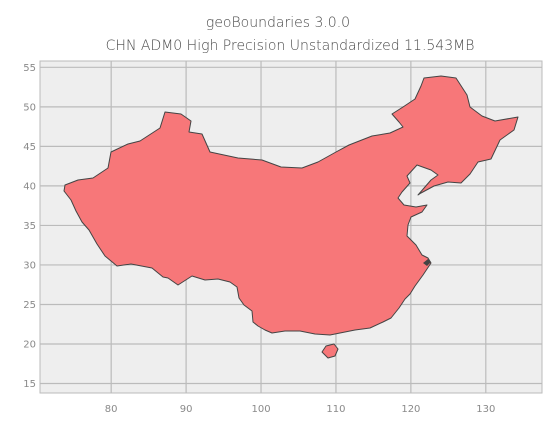 This screenshot has height=433, width=556. What do you see at coordinates (29, 305) in the screenshot?
I see `y-tick-label: 25` at bounding box center [29, 305].